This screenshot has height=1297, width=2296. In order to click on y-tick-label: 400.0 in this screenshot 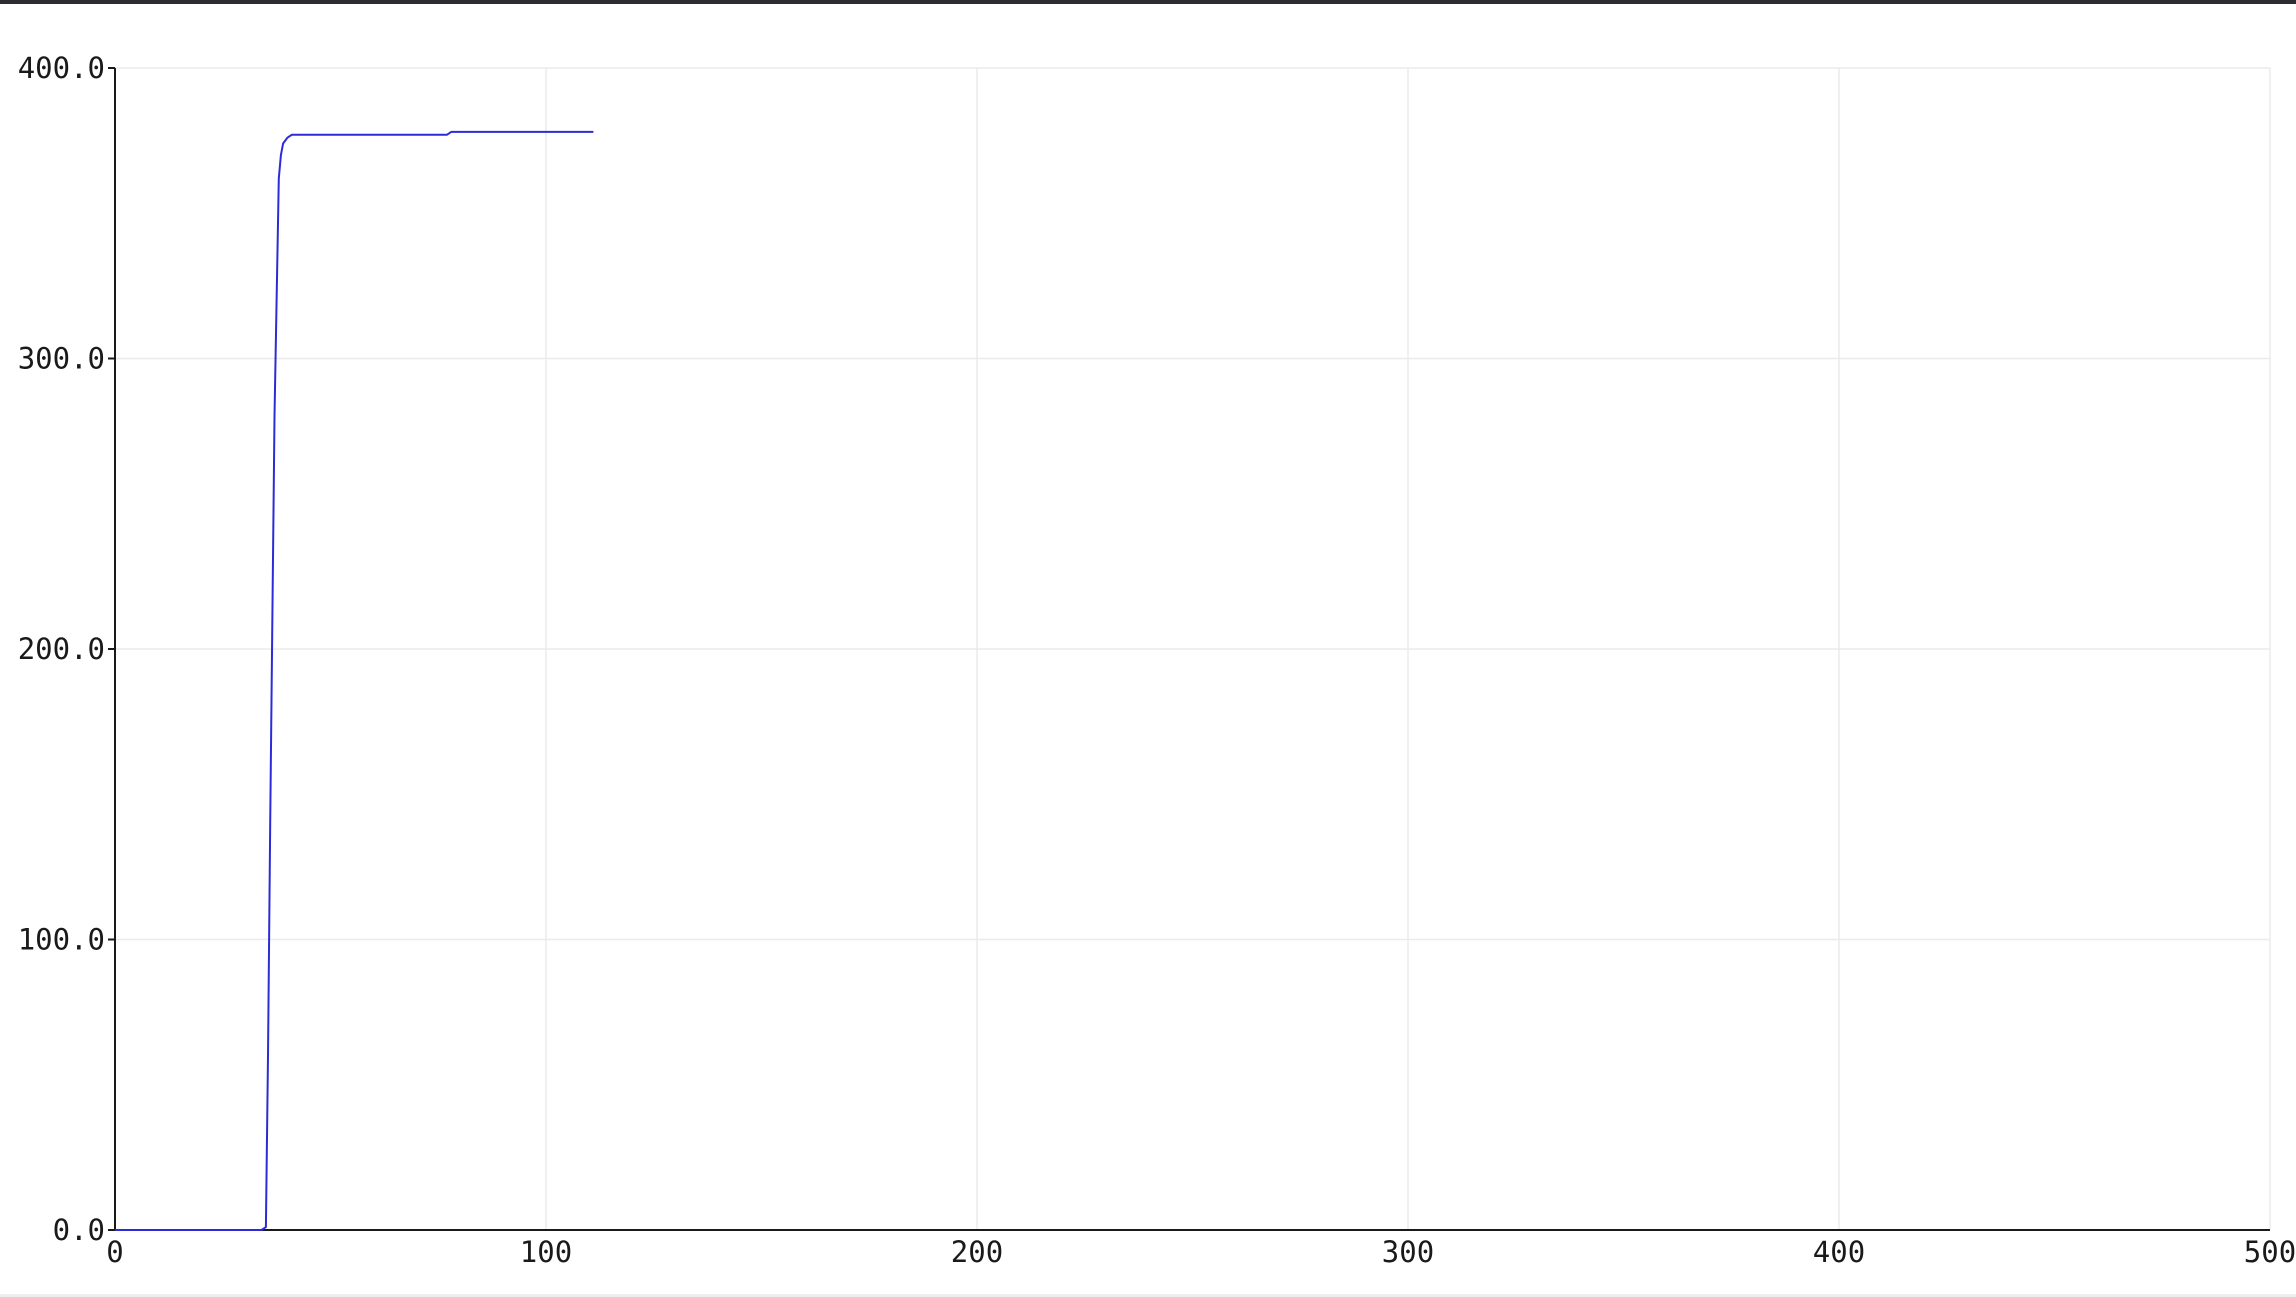, I will do `click(61, 68)`.